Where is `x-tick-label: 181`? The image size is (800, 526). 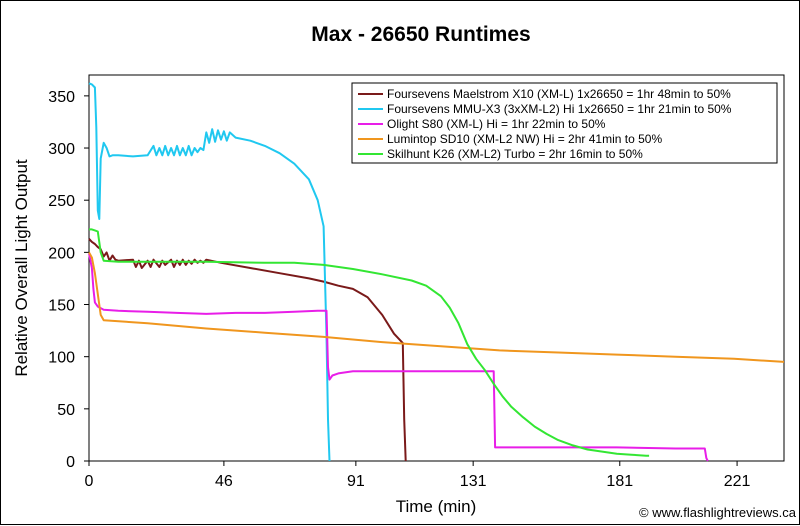 x-tick-label: 181 is located at coordinates (619, 481).